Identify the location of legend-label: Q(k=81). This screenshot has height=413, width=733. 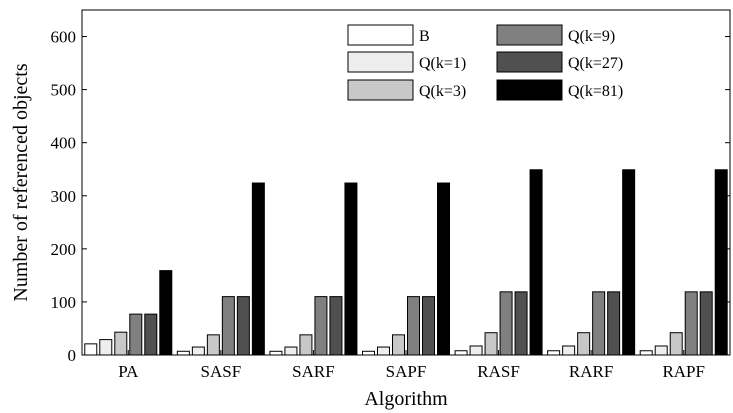
(595, 91).